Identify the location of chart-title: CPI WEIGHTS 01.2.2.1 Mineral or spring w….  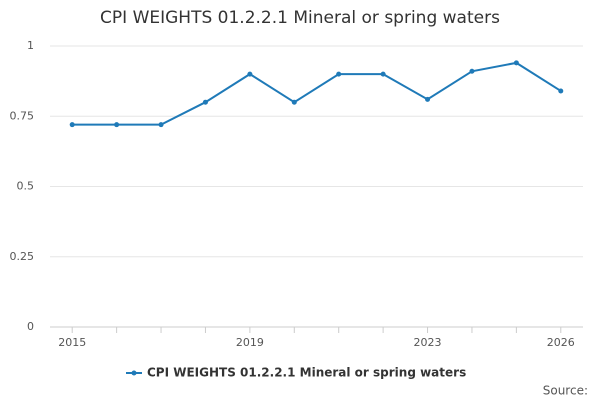
(300, 18).